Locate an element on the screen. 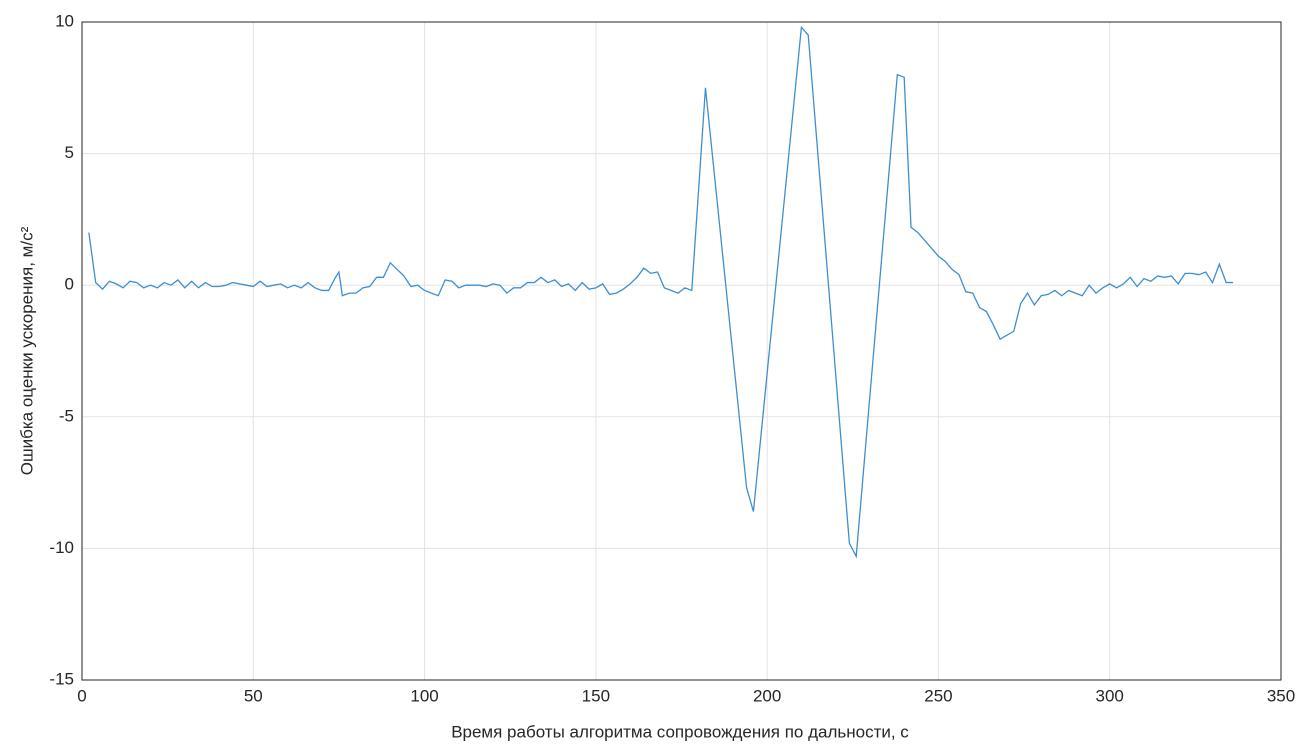 The width and height of the screenshot is (1303, 750). x-tick-label: 250 is located at coordinates (938, 695).